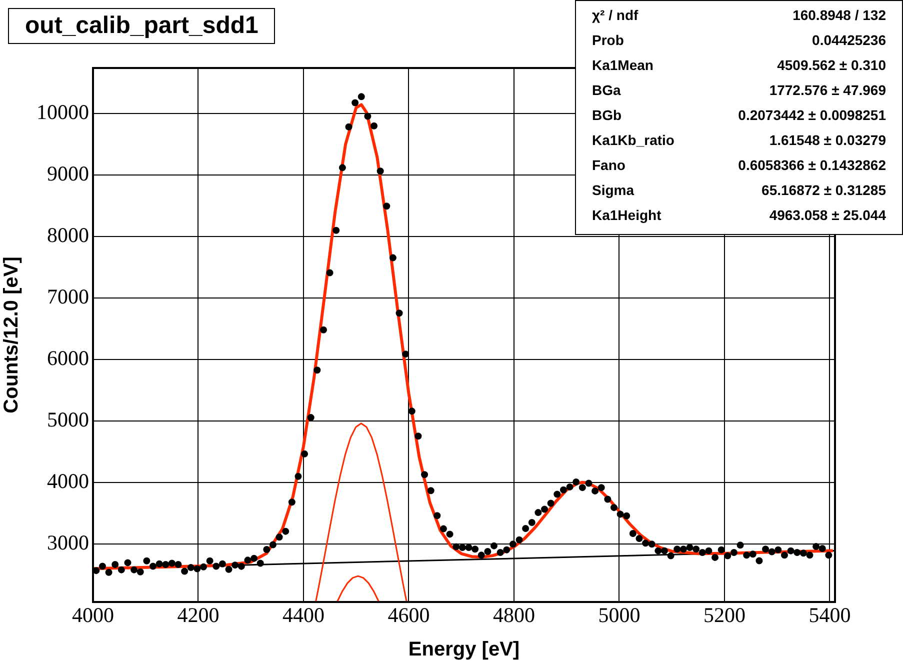 Image resolution: width=903 pixels, height=662 pixels. What do you see at coordinates (68, 481) in the screenshot?
I see `y-tick-label: 4000` at bounding box center [68, 481].